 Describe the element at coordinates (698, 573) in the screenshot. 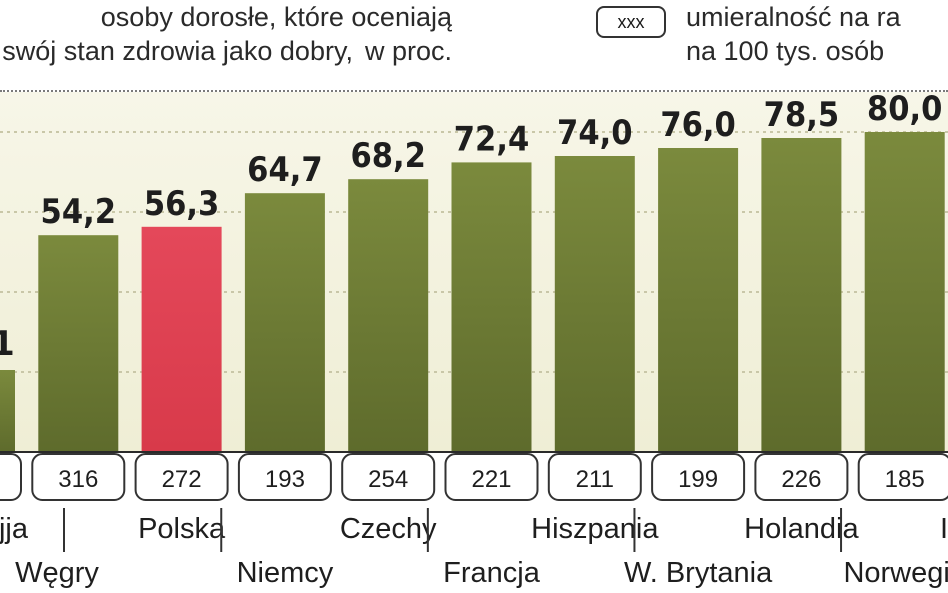

I see `category-label: W. Brytania` at that location.